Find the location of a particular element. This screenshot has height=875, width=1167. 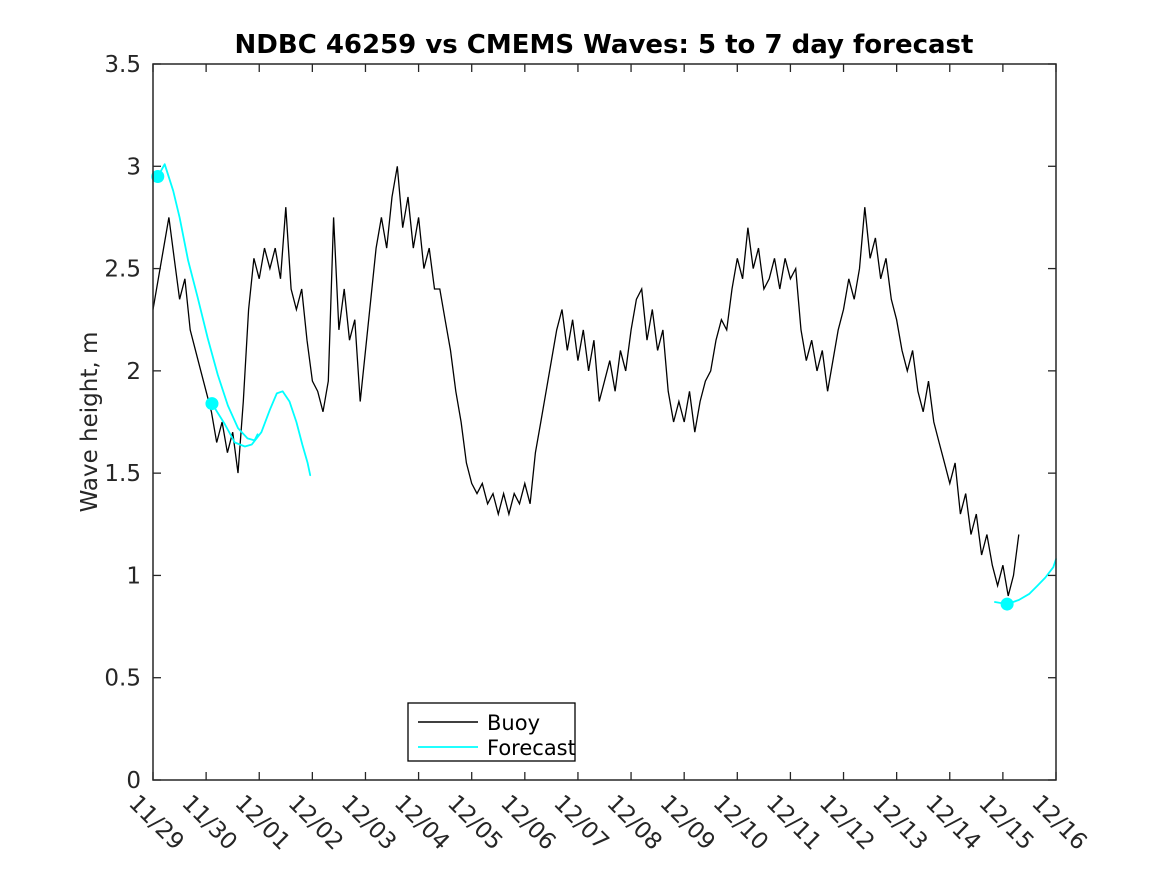

legend-label-forecast: Forecast is located at coordinates (531, 748).